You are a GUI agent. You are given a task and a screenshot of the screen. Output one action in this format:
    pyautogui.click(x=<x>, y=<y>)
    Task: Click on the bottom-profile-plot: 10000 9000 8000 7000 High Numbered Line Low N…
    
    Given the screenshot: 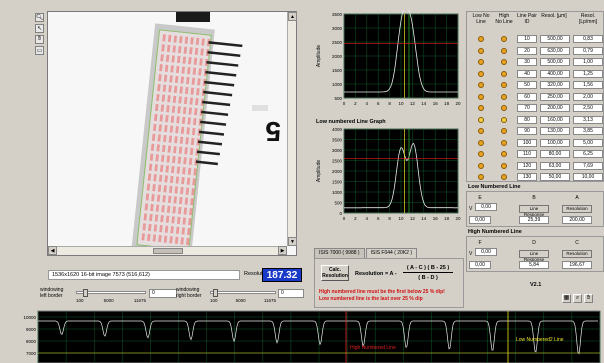 What is the action you would take?
    pyautogui.click(x=312, y=336)
    